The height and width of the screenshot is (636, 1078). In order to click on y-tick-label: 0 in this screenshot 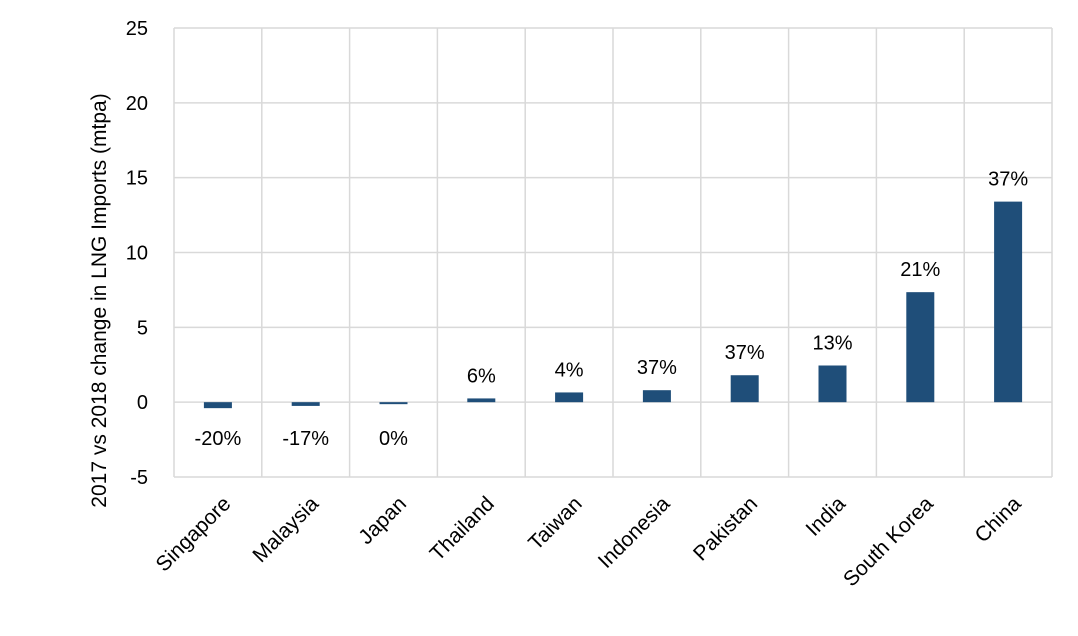, I will do `click(142, 403)`.